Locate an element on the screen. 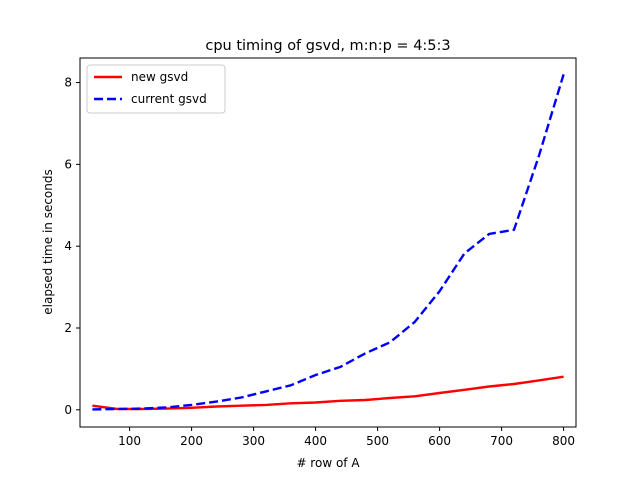  x-tick-label: 800 is located at coordinates (563, 441).